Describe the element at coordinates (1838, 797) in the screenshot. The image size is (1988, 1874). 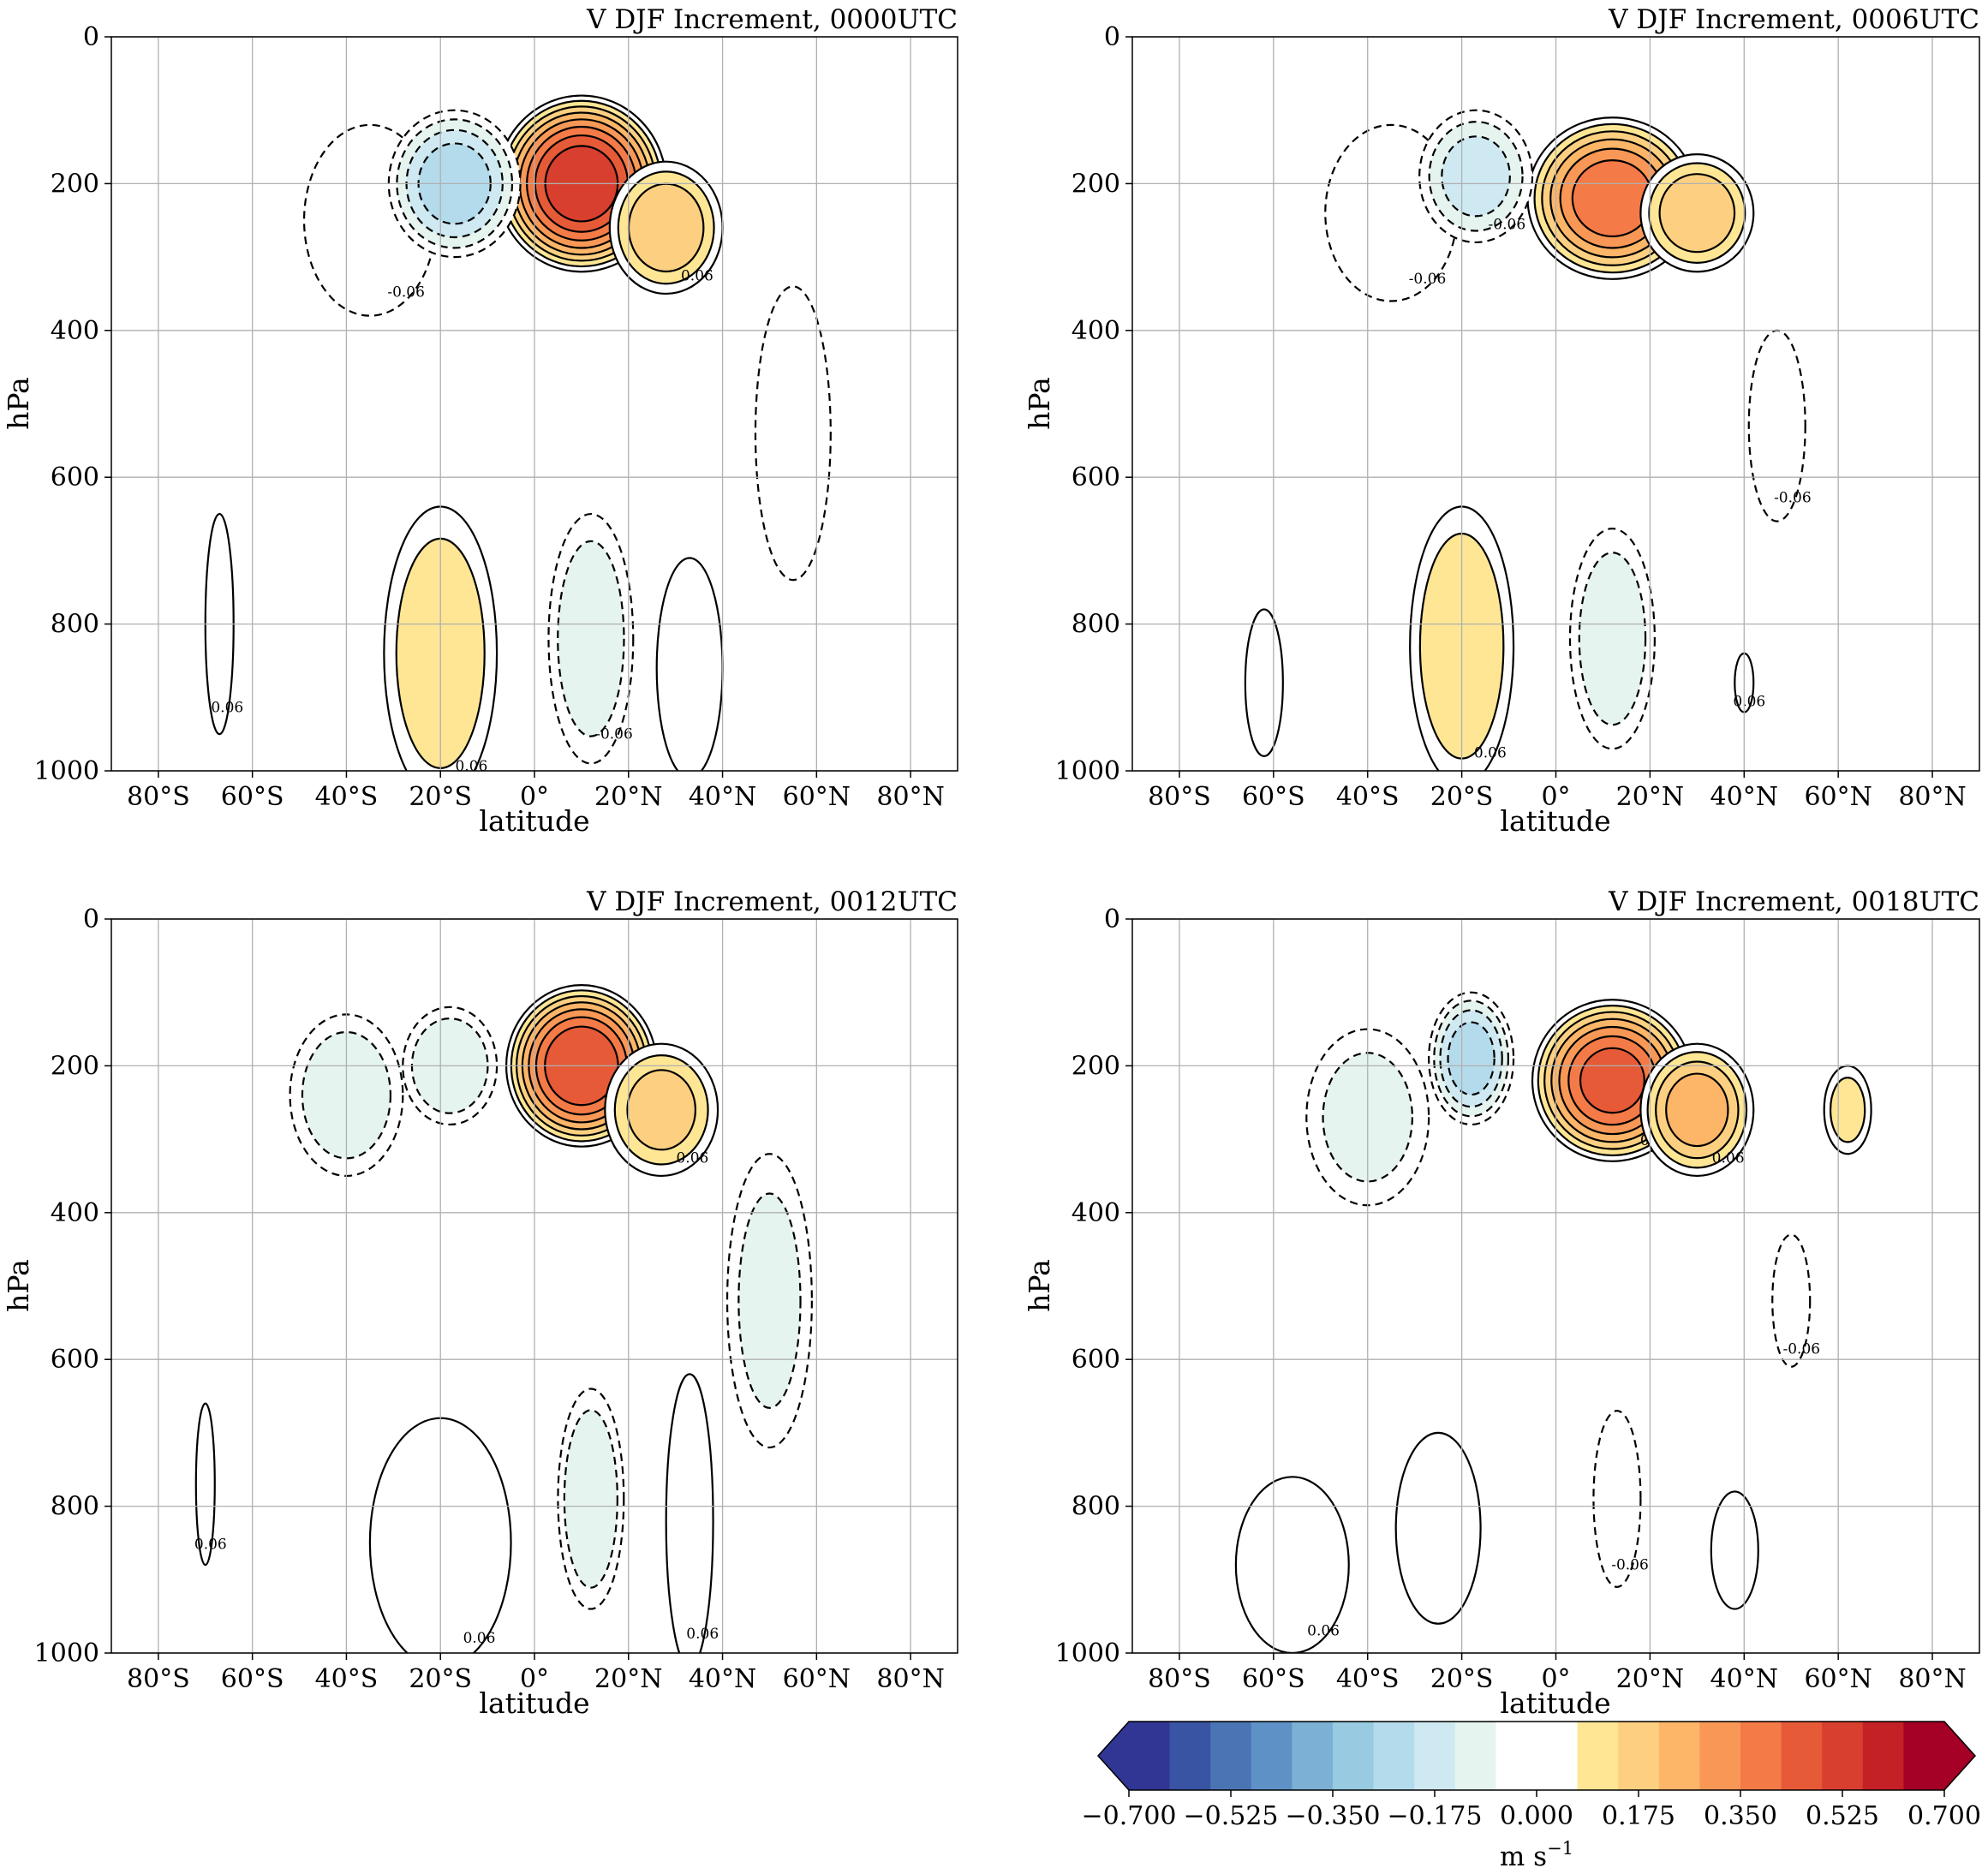
I see `x-tick-label: 60°N` at that location.